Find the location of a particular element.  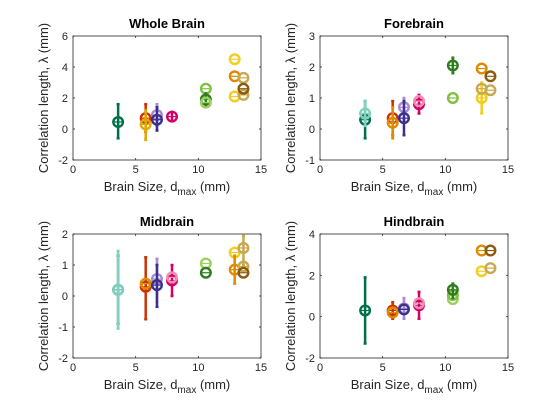

panel-title: Forebrain is located at coordinates (414, 23).